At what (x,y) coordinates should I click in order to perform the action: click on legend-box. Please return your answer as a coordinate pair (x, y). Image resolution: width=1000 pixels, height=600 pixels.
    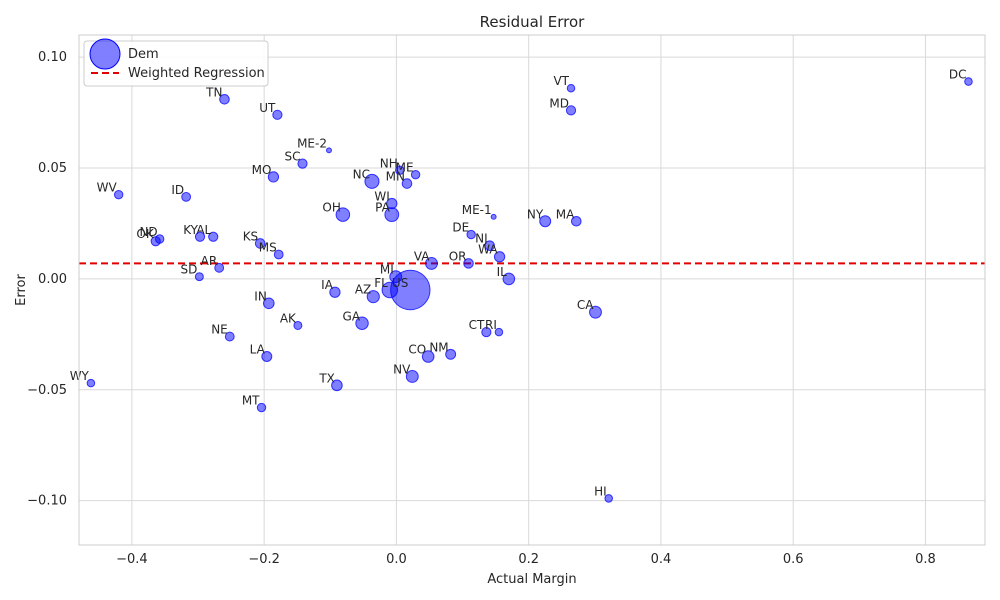
    Looking at the image, I should click on (176, 63).